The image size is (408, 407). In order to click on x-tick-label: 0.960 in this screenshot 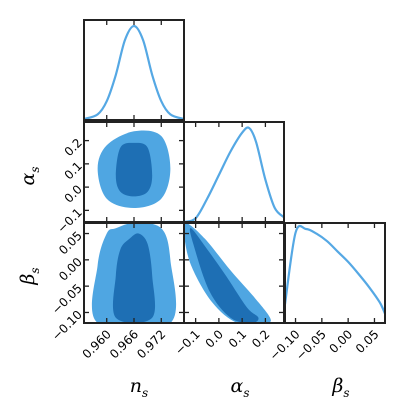, I will do `click(97, 344)`.